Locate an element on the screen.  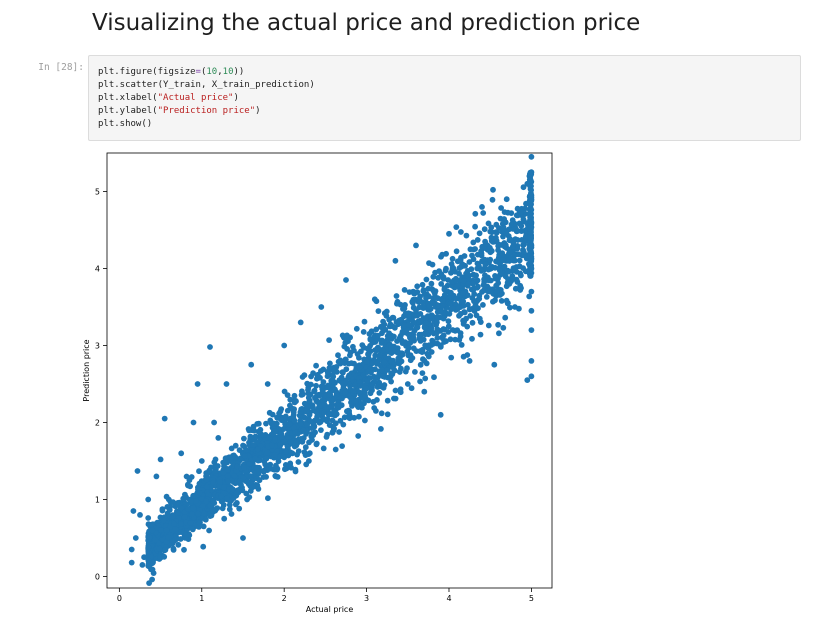
y-axis-label: Prediction price is located at coordinates (86, 370).